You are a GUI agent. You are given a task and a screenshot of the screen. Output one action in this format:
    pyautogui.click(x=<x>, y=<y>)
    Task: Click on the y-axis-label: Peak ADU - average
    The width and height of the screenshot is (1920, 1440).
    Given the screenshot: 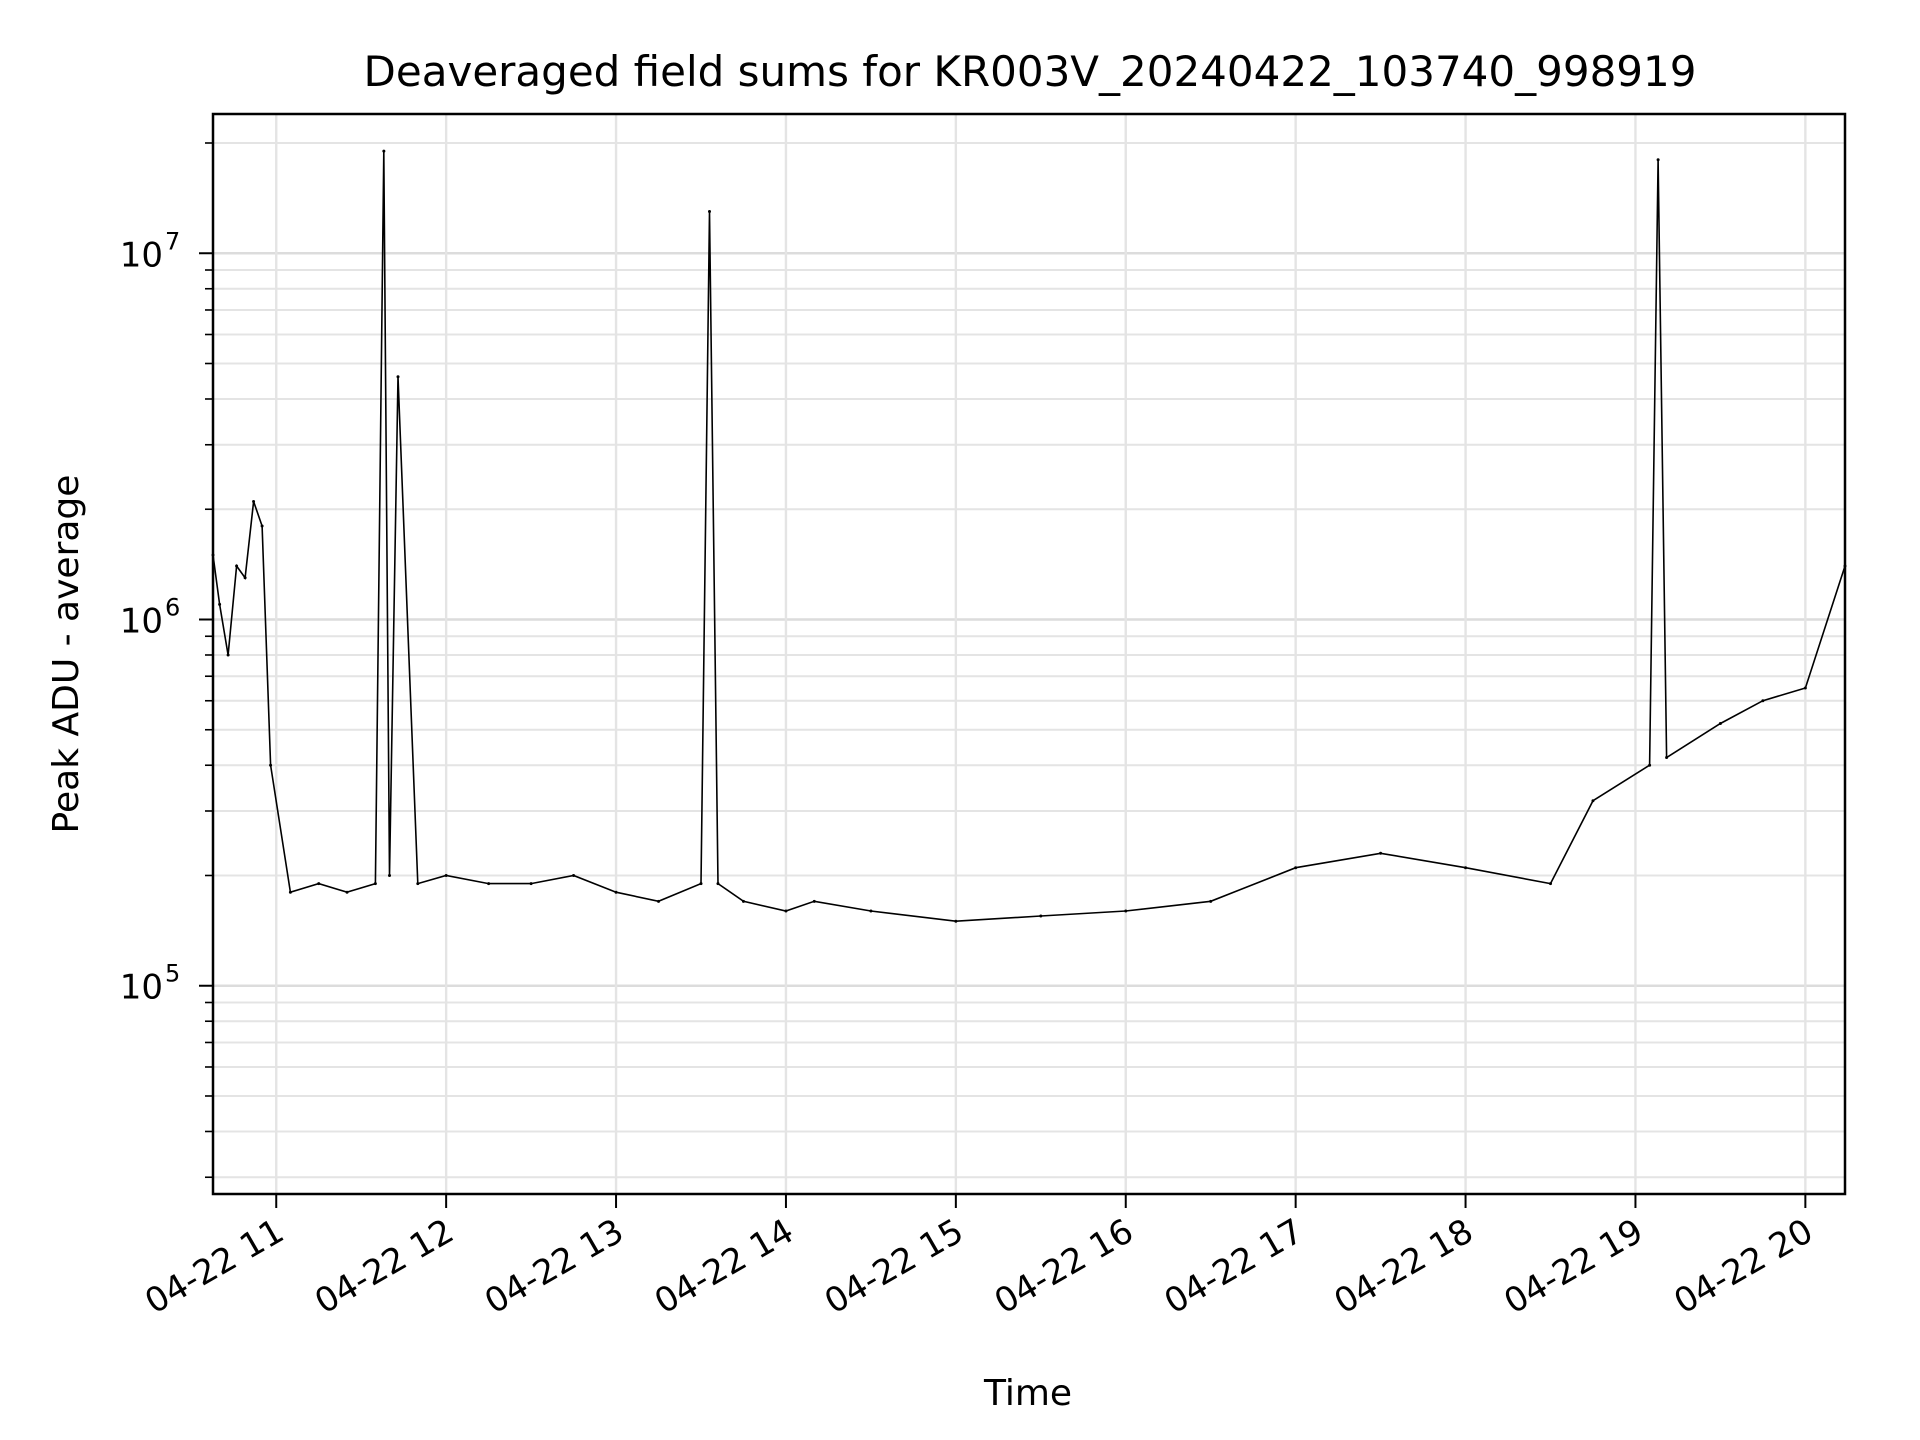 What is the action you would take?
    pyautogui.click(x=66, y=654)
    